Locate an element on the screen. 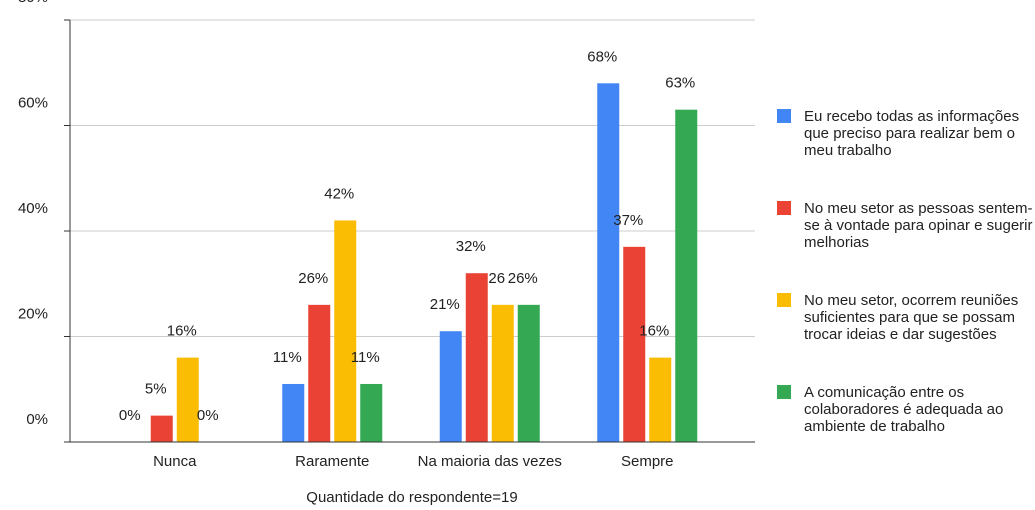 This screenshot has height=510, width=1035. y-tick-label: 80% is located at coordinates (33, 3).